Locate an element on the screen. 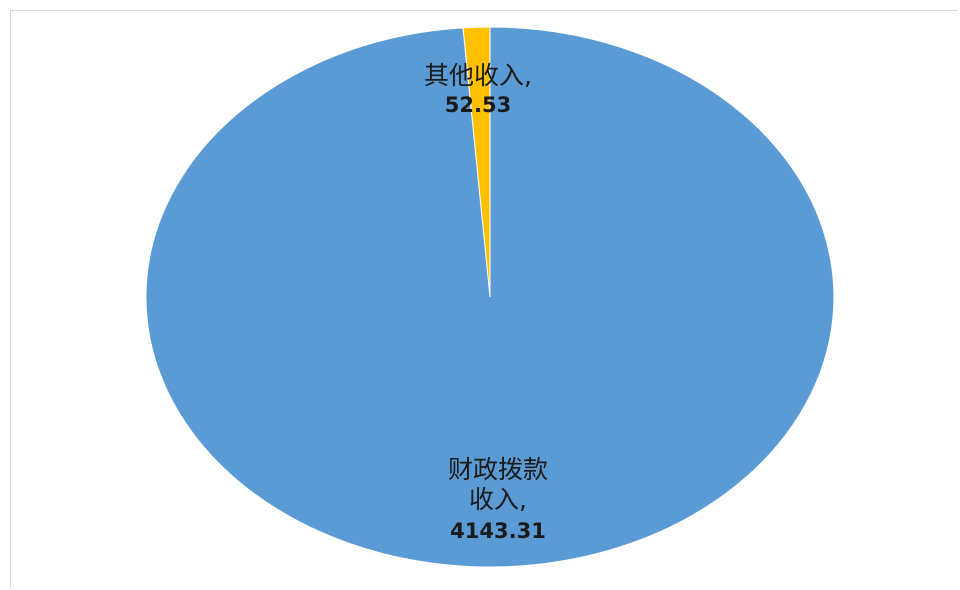 This screenshot has height=590, width=960. slice-label-value: 52.53 is located at coordinates (478, 105).